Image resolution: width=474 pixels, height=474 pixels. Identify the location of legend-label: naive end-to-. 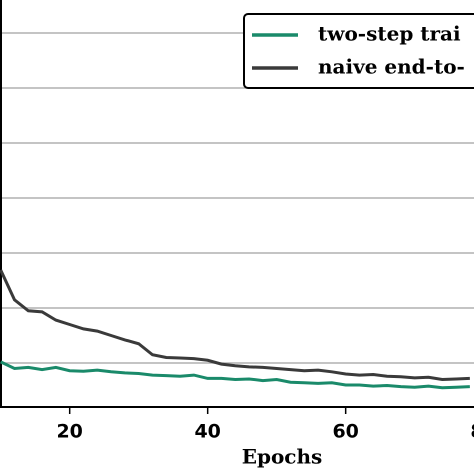
(391, 67).